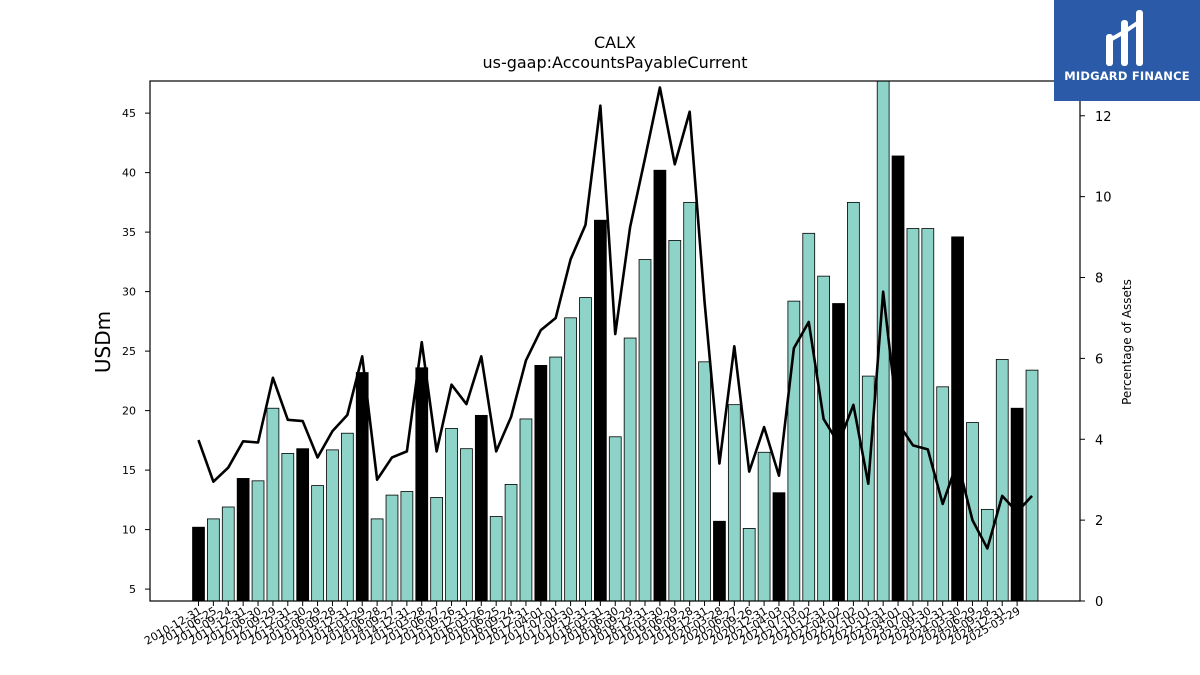 Image resolution: width=1200 pixels, height=675 pixels. I want to click on y2-tick-label: 8, so click(1099, 279).